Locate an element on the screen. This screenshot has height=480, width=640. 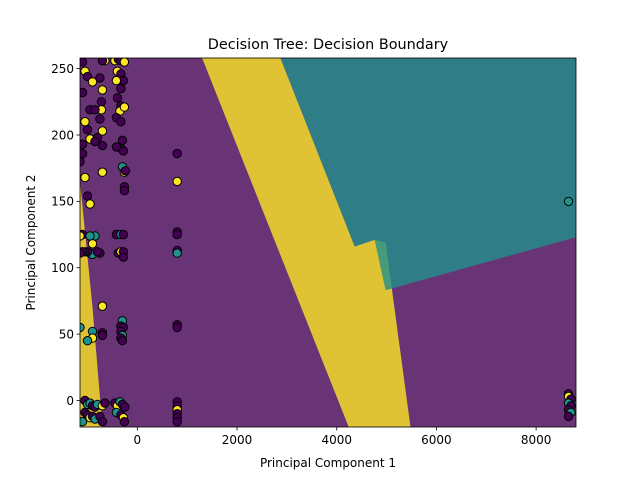
x-axis-label: Principal Component 1 is located at coordinates (328, 463).